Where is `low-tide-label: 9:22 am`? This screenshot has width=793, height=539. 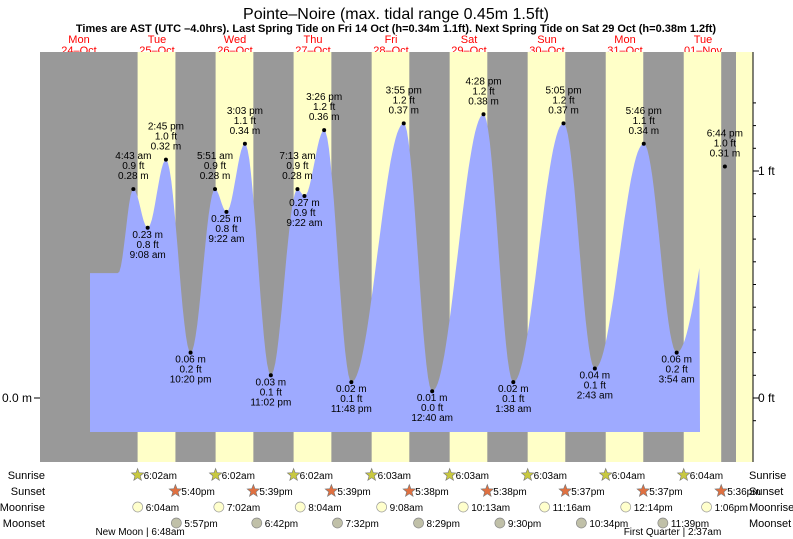 low-tide-label: 9:22 am is located at coordinates (226, 239).